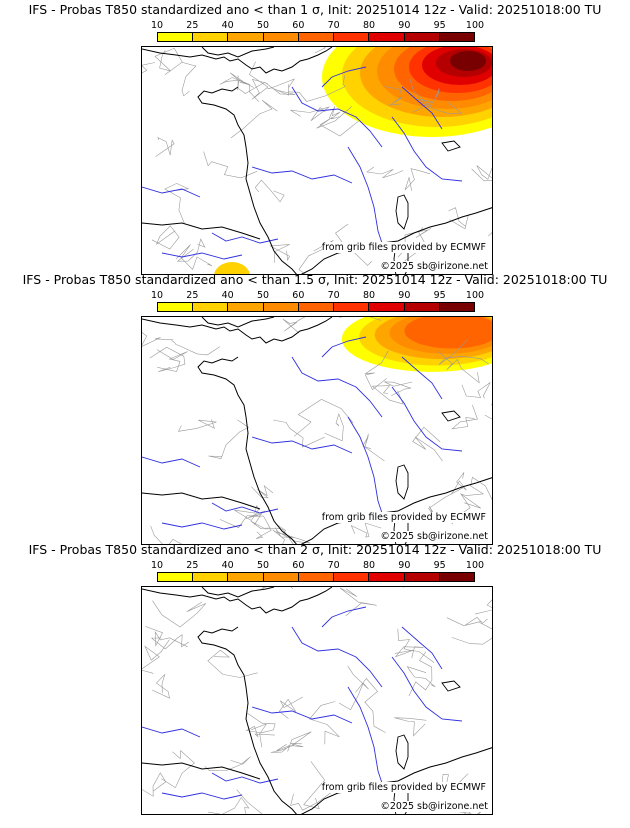 This screenshot has height=828, width=630. I want to click on colorbar-tick-label: 40, so click(227, 295).